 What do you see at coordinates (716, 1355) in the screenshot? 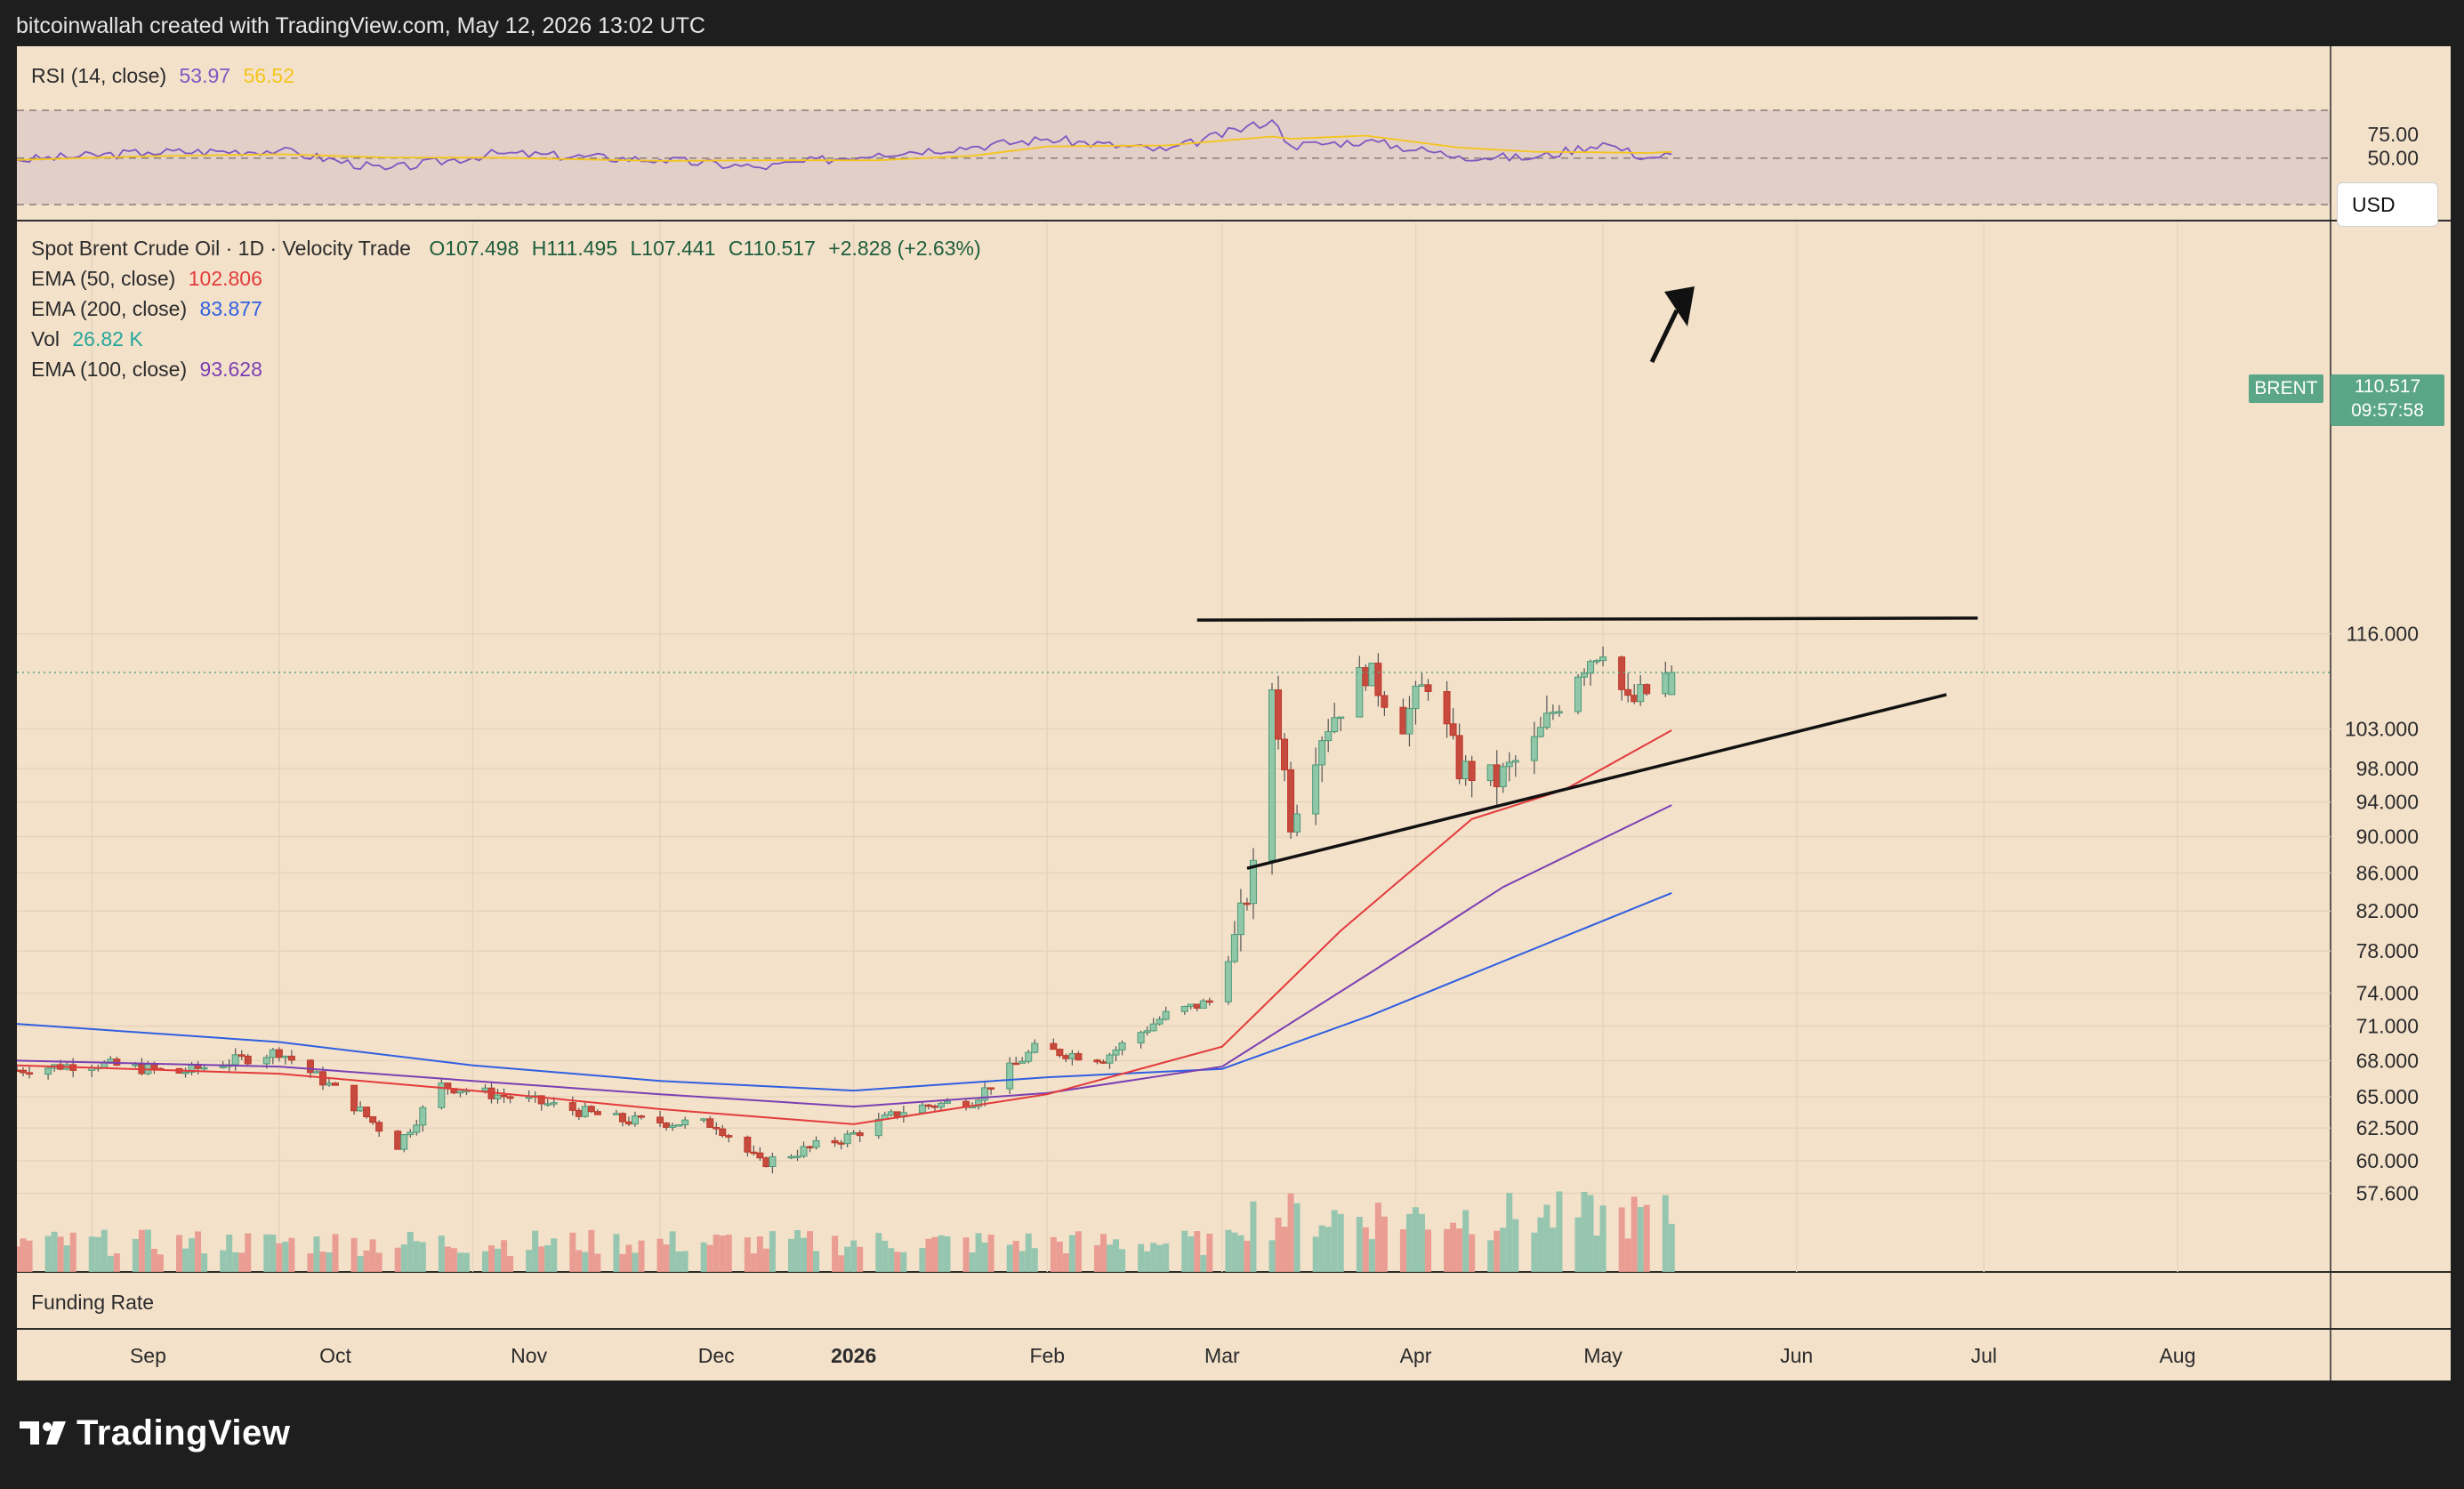
I see `time-axis-label: Dec` at bounding box center [716, 1355].